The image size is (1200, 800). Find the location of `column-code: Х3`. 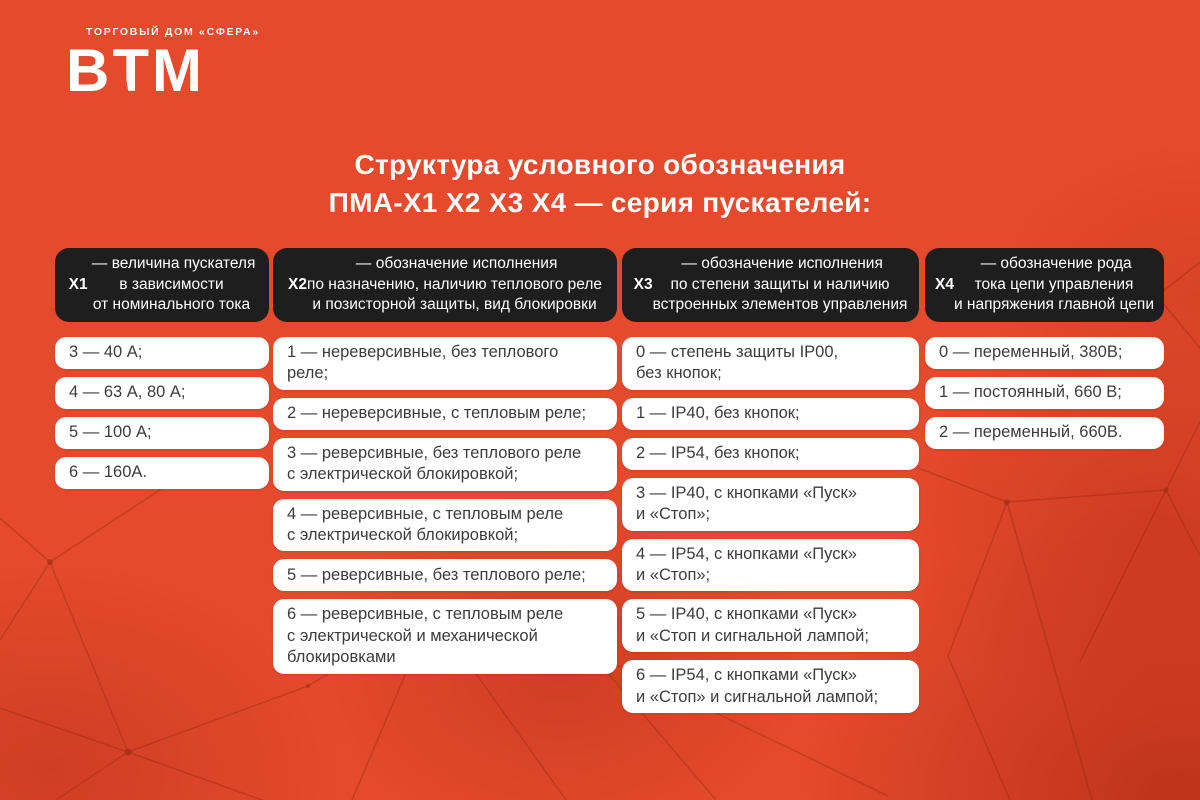

column-code: Х3 is located at coordinates (643, 284).